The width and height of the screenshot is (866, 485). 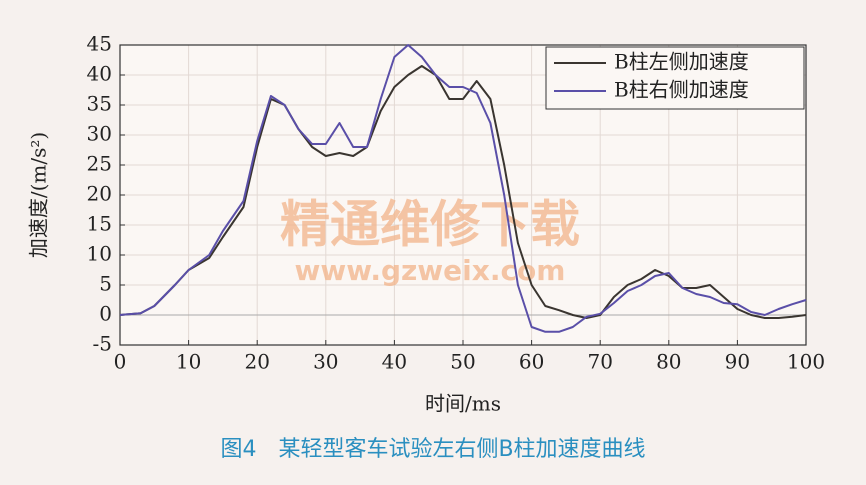 What do you see at coordinates (432, 449) in the screenshot?
I see `caption: 图4 某轻型客车试验左右侧B柱加速度曲线` at bounding box center [432, 449].